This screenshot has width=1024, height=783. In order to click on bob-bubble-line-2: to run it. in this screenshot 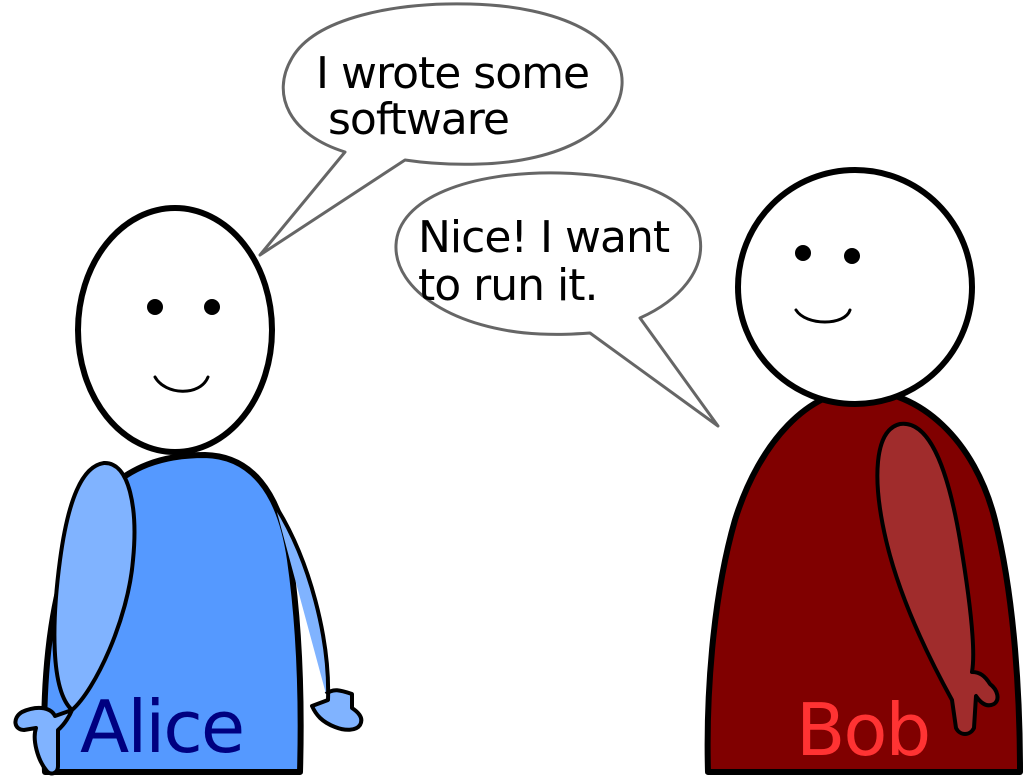, I will do `click(507, 285)`.